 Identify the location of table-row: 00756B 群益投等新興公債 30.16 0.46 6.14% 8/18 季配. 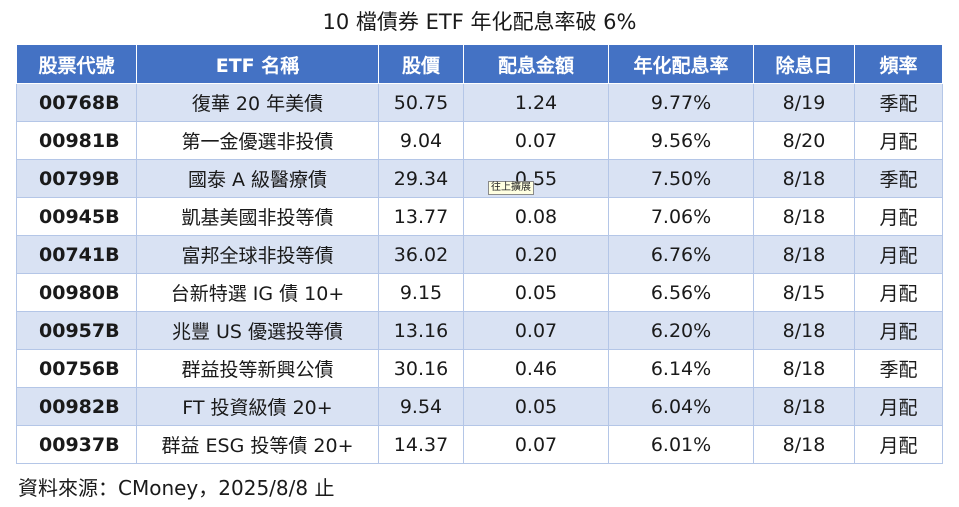
(479, 368).